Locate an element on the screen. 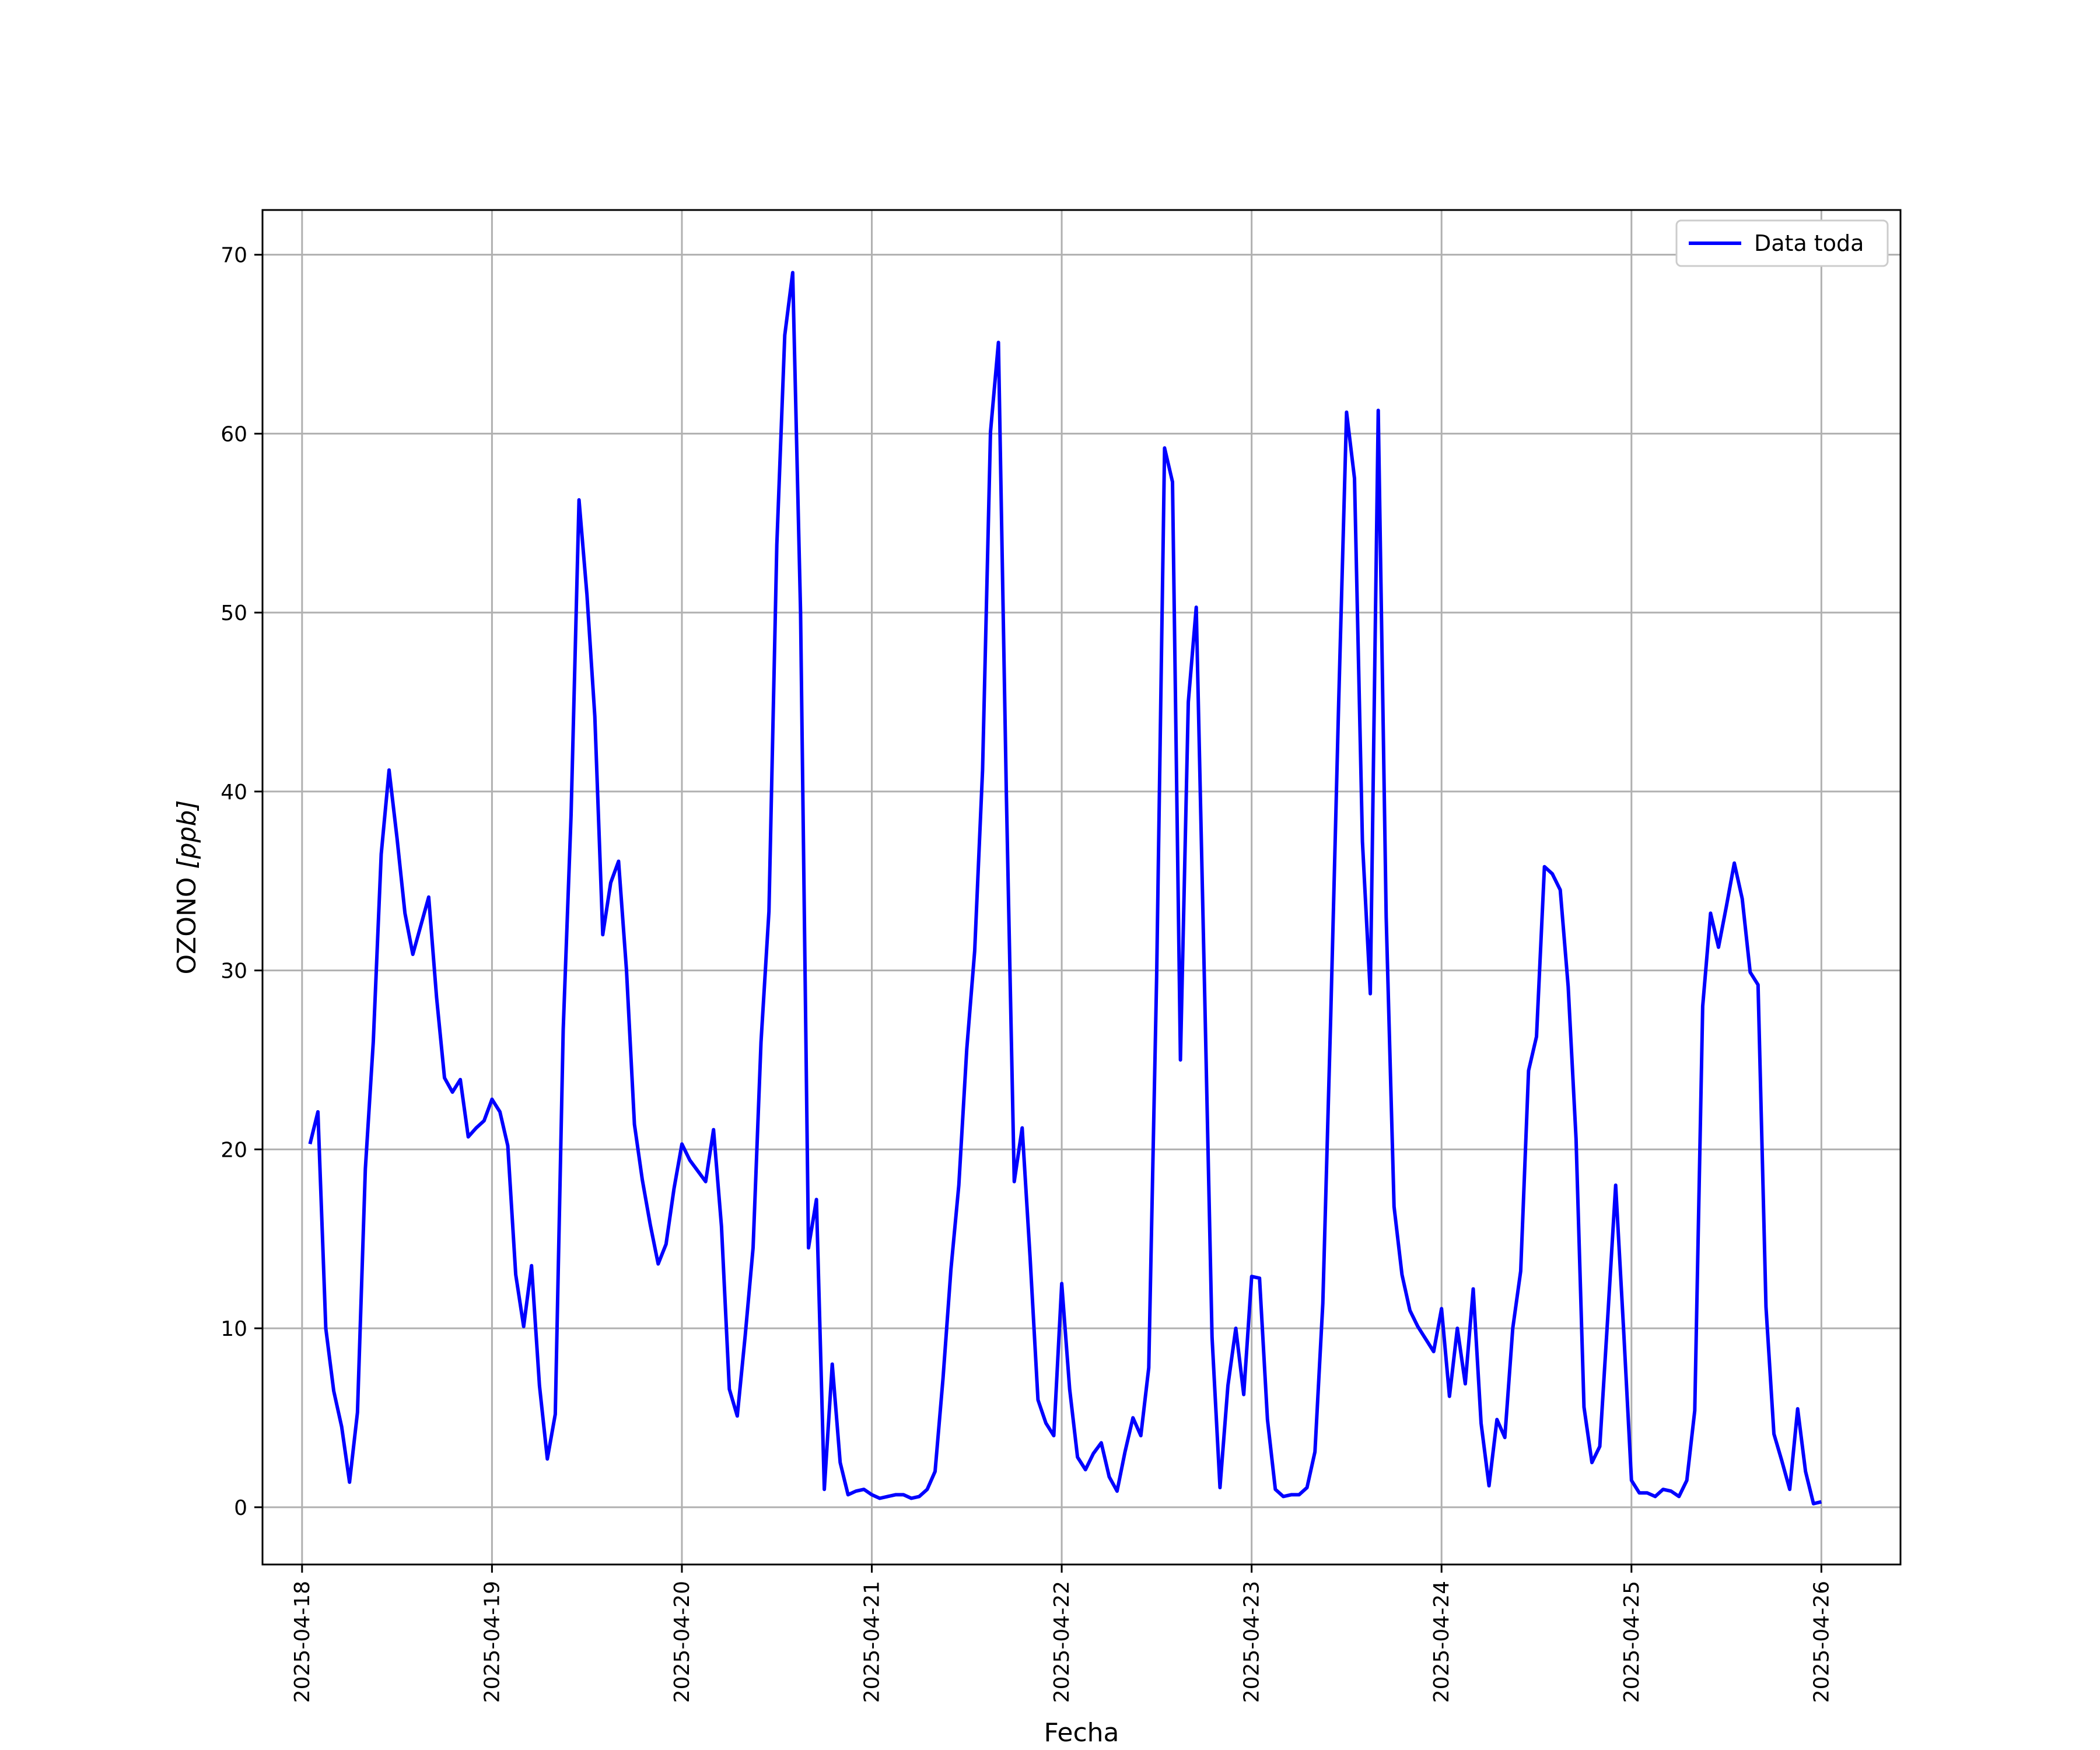 This screenshot has height=1750, width=2100. x-tick-label: 2025-04-23 is located at coordinates (1252, 1642).